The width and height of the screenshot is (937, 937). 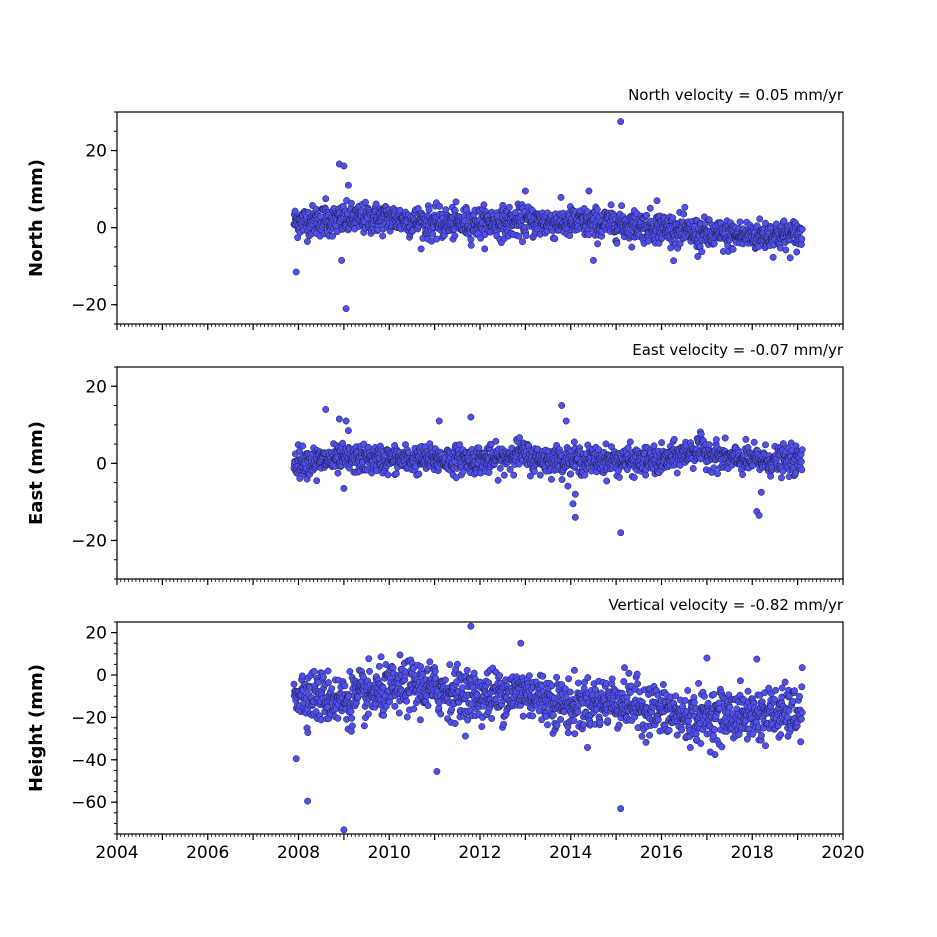 I want to click on height-x-ticks: 2004 2006 2008 2010 2012 2014 2016 2018 2020, so click(x=480, y=848).